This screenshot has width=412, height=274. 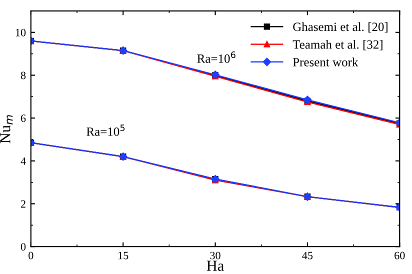 I want to click on x-tick-label: 60, so click(x=399, y=256).